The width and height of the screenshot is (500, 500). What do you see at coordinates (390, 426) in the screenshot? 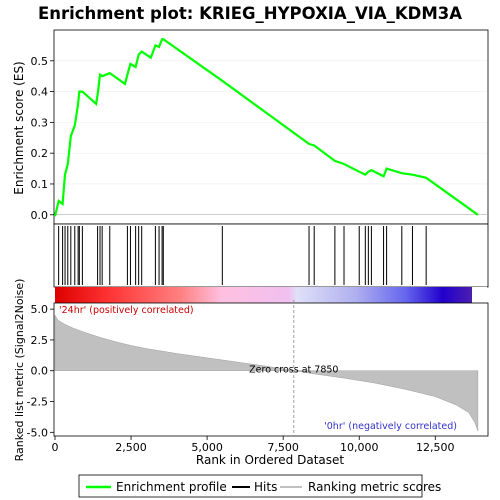
I see `negative-label: '0hr' (negatively correlated)` at bounding box center [390, 426].